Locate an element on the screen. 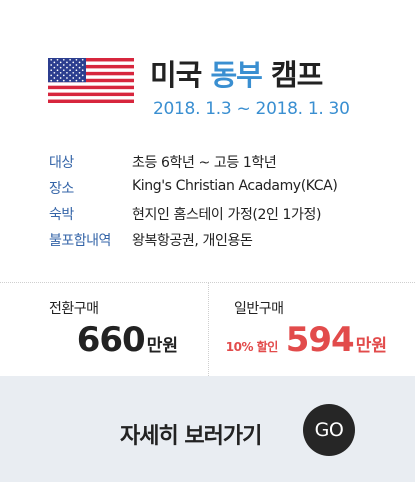 This screenshot has width=415, height=482. us-flag-icon is located at coordinates (91, 80).